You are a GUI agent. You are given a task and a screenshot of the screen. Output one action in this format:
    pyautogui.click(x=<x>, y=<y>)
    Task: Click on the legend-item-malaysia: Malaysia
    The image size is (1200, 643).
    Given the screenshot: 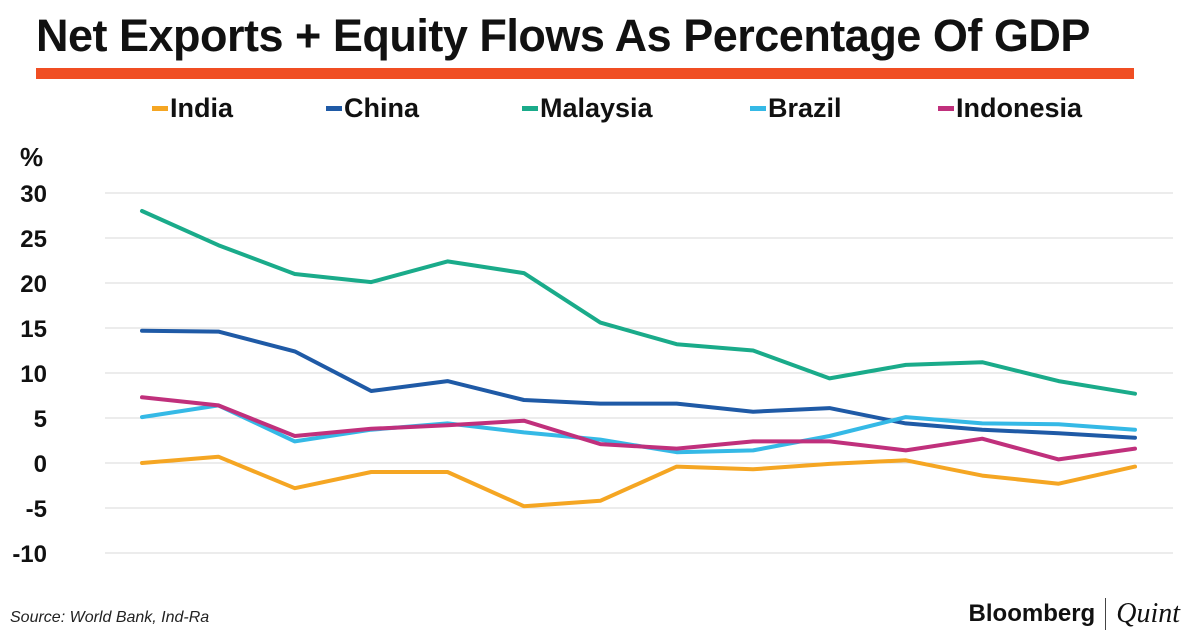 What is the action you would take?
    pyautogui.click(x=587, y=108)
    